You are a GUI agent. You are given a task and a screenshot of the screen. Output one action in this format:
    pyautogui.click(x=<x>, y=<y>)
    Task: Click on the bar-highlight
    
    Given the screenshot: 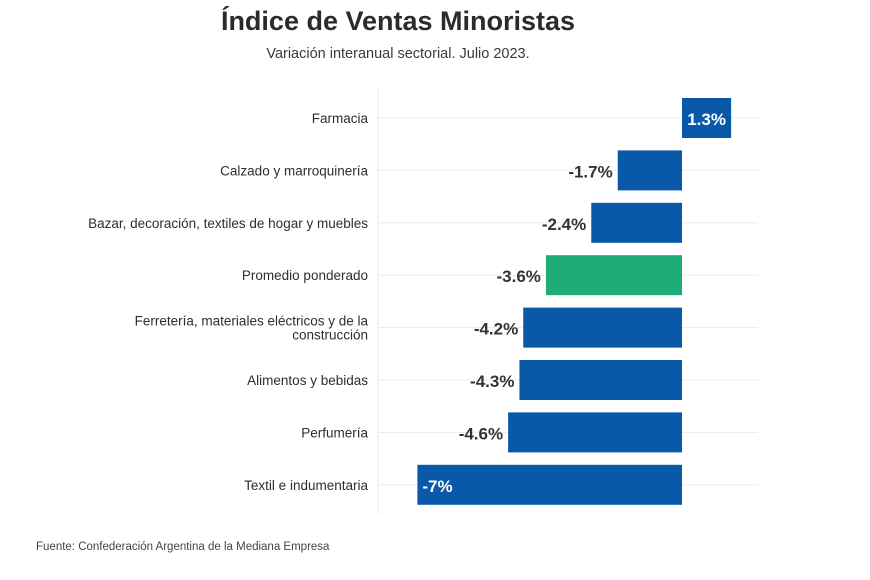 What is the action you would take?
    pyautogui.click(x=613, y=275)
    